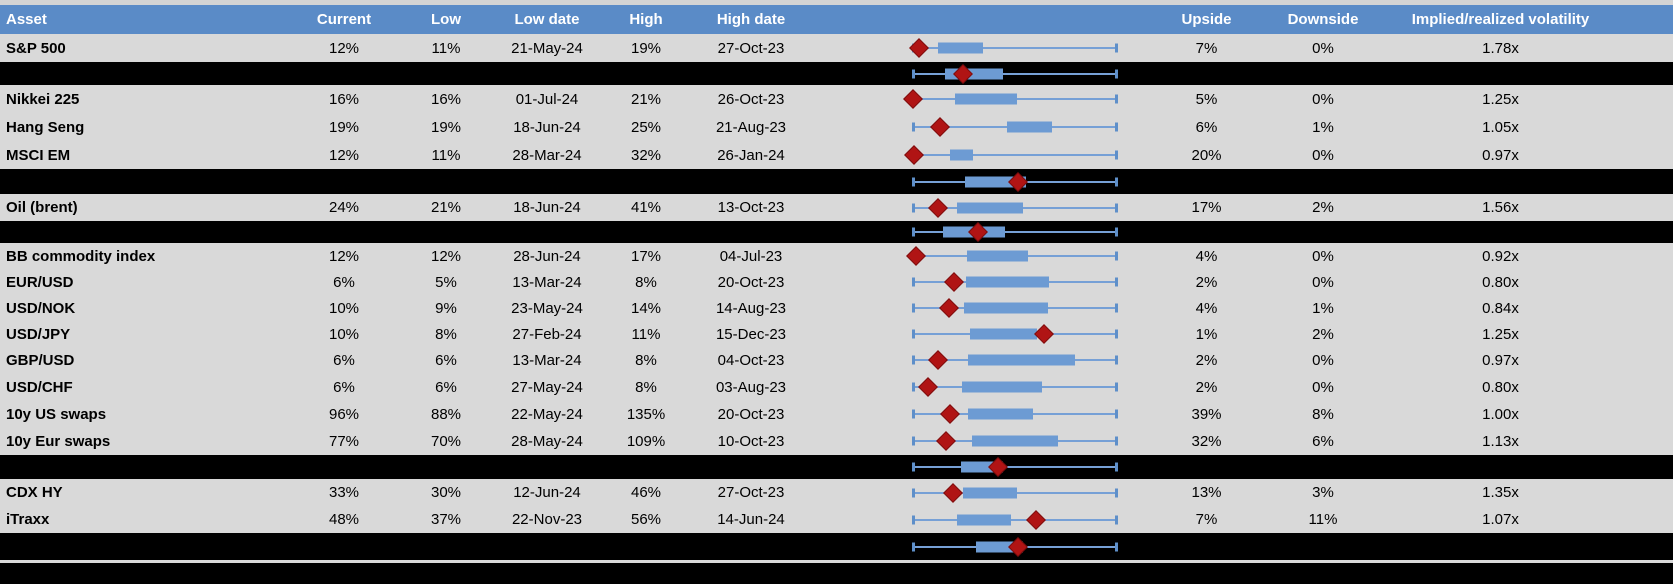  What do you see at coordinates (1206, 256) in the screenshot?
I see `upside-value: 4%` at bounding box center [1206, 256].